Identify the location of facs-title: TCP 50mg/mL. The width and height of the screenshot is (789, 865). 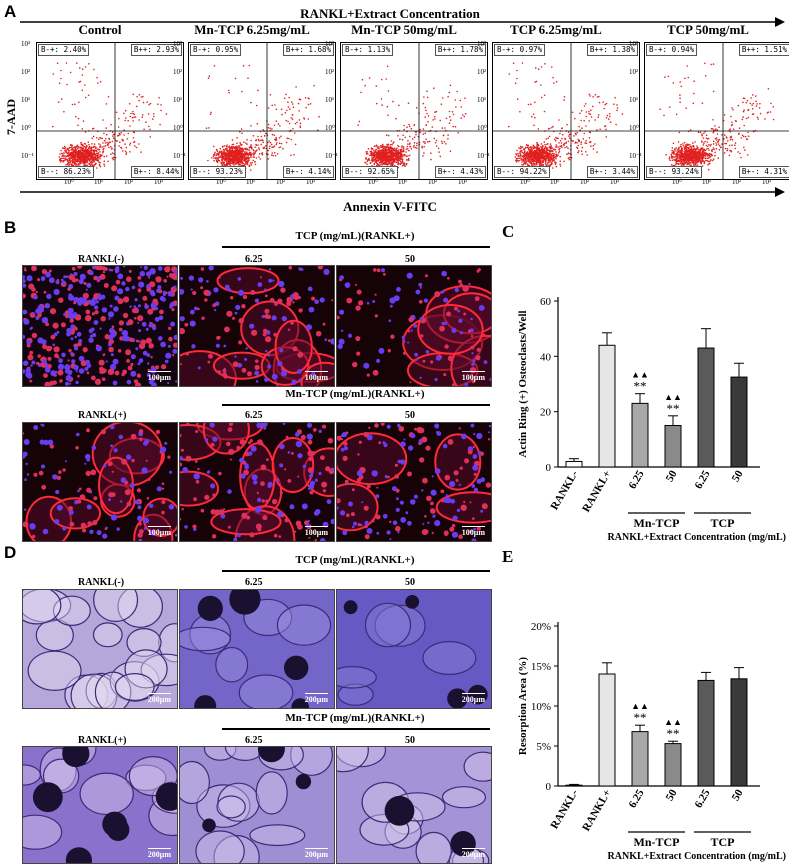
(708, 29).